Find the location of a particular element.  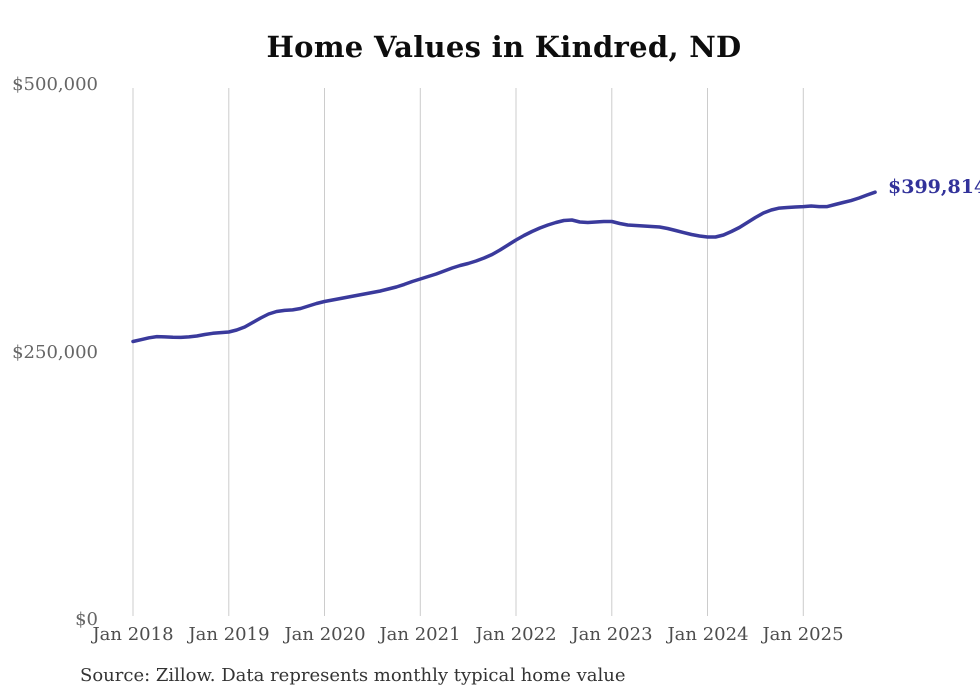

y-tick-label: $250,000 is located at coordinates (55, 352).